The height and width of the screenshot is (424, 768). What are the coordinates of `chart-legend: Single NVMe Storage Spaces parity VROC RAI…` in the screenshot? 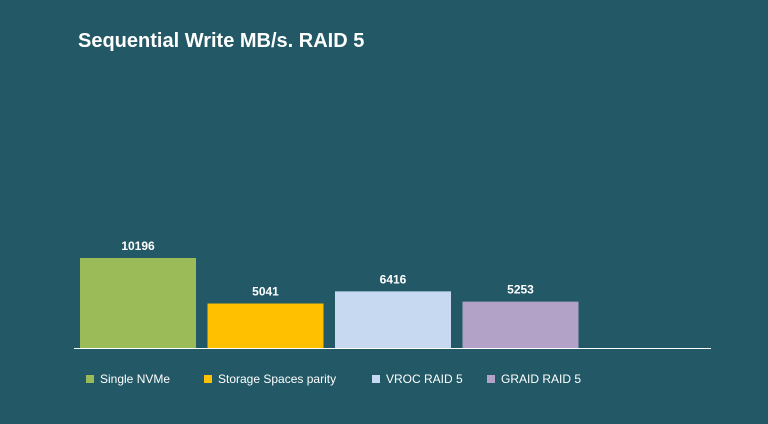 It's located at (384, 382).